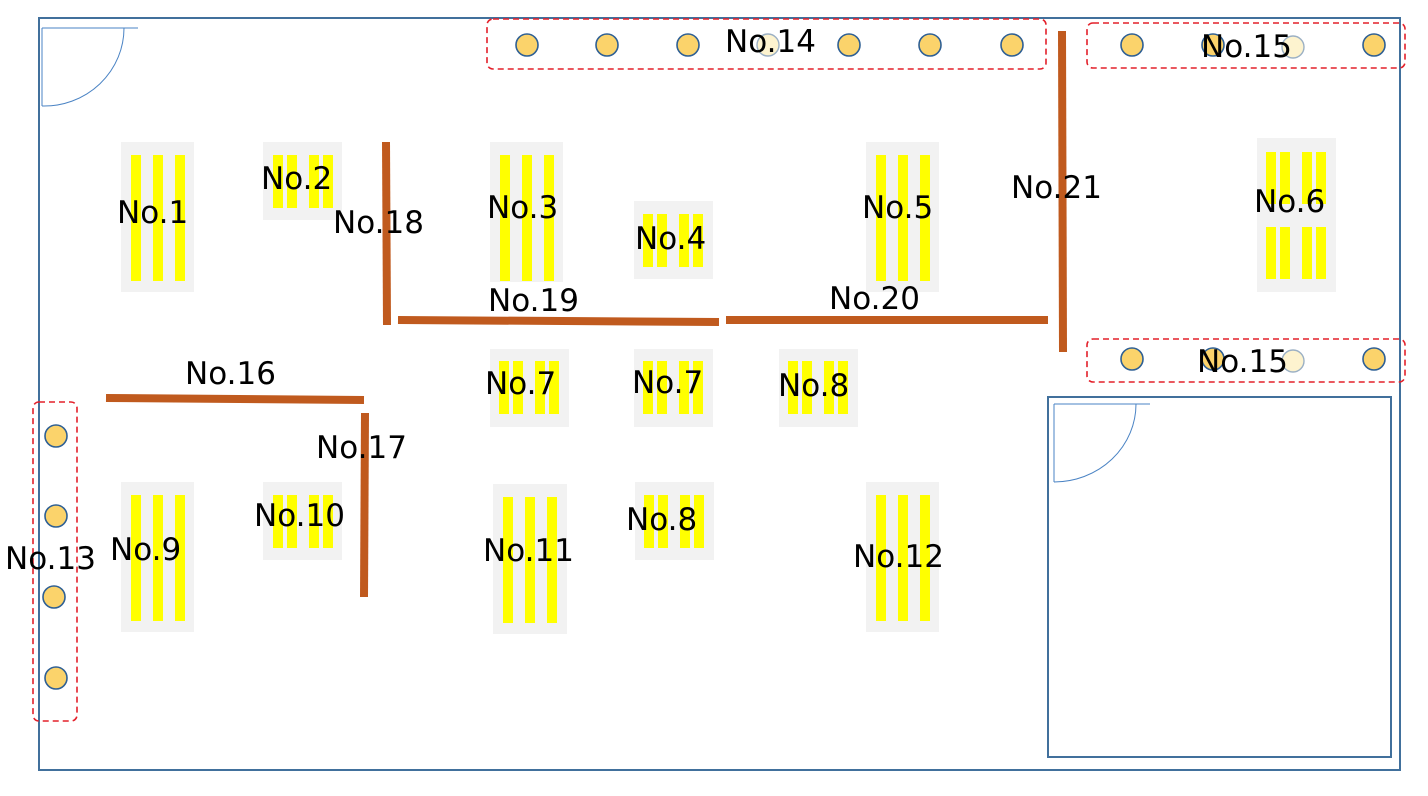  Describe the element at coordinates (146, 550) in the screenshot. I see `station-label-s9: No.9` at that location.